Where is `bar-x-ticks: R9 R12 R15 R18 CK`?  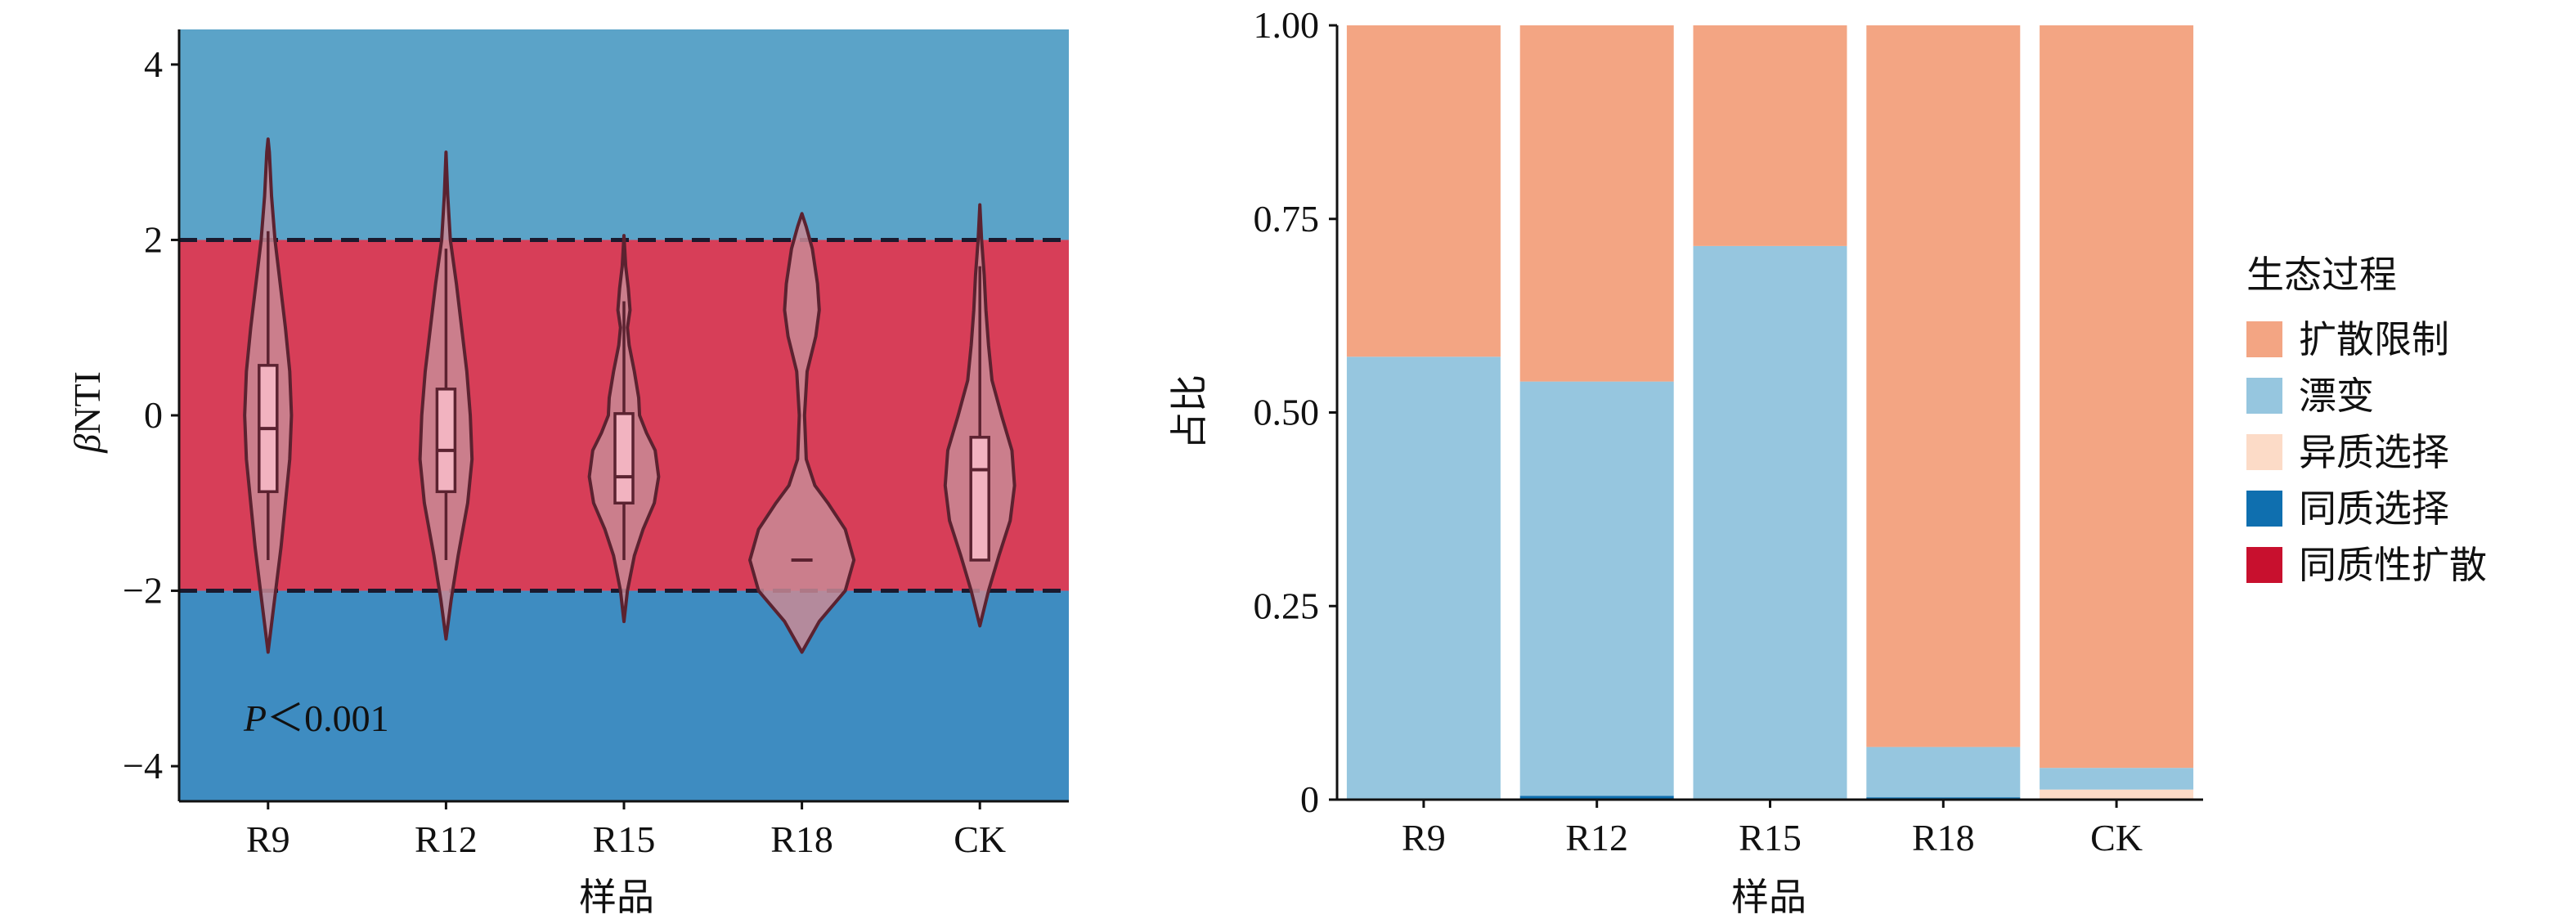
bar-x-ticks: R9 R12 R15 R18 CK is located at coordinates (1773, 829).